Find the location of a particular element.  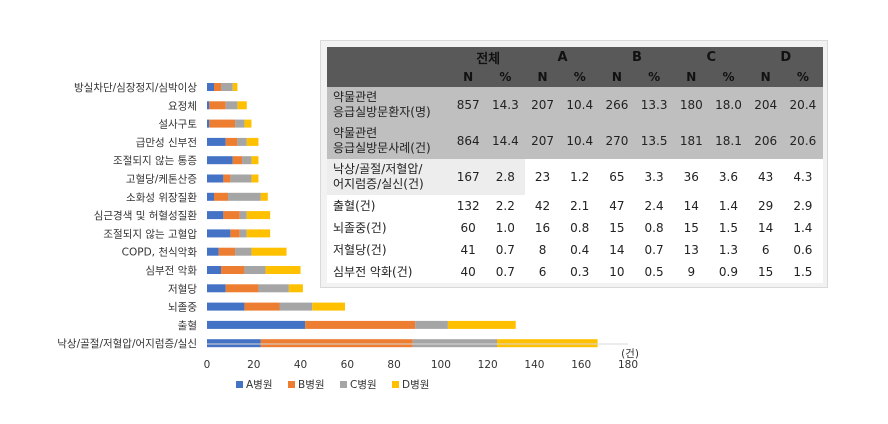

table-cell: 9 is located at coordinates (691, 272).